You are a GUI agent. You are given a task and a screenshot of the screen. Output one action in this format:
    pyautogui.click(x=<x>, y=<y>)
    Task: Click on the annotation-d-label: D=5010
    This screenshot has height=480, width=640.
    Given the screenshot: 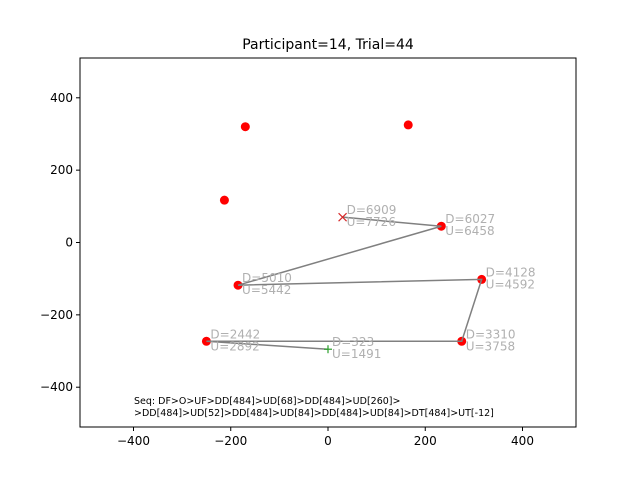 What is the action you would take?
    pyautogui.click(x=267, y=278)
    